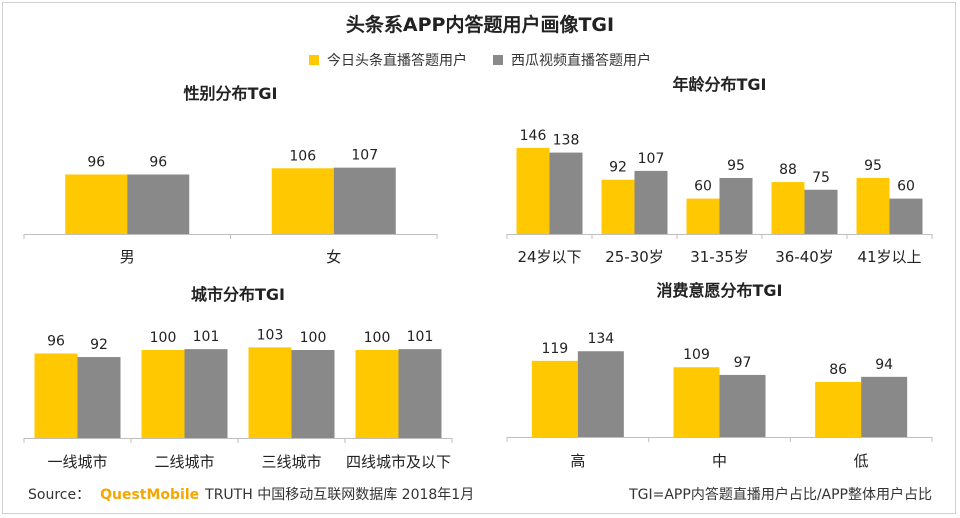 This screenshot has height=518, width=960. What do you see at coordinates (230, 93) in the screenshot?
I see `gender-chart-title: 性别分布TGI` at bounding box center [230, 93].